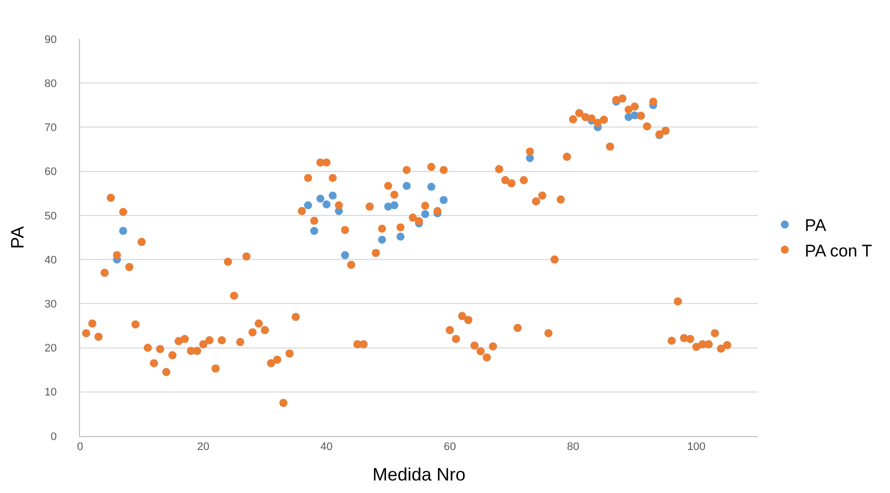 This screenshot has width=890, height=493. I want to click on x-tick-label: 100, so click(696, 447).